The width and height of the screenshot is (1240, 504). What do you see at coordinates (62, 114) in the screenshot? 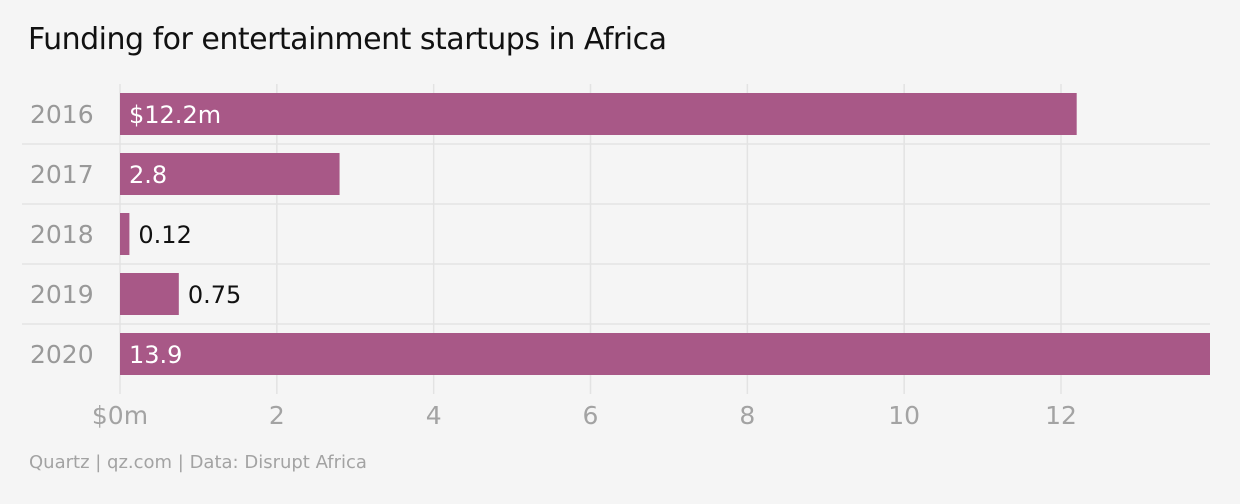
I see `category-label-2016: 2016` at bounding box center [62, 114].